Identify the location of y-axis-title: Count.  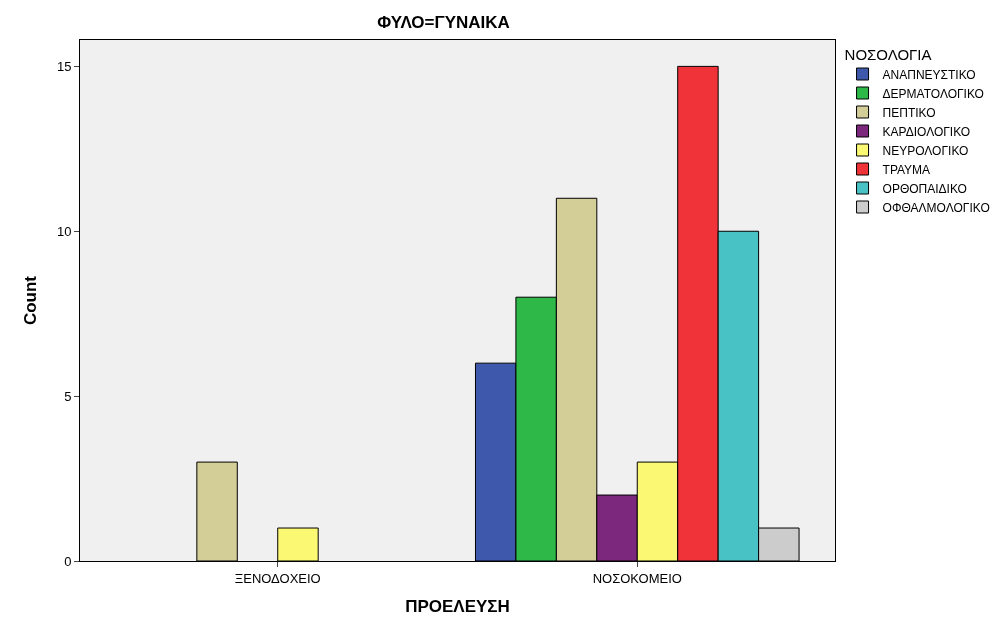
(31, 300).